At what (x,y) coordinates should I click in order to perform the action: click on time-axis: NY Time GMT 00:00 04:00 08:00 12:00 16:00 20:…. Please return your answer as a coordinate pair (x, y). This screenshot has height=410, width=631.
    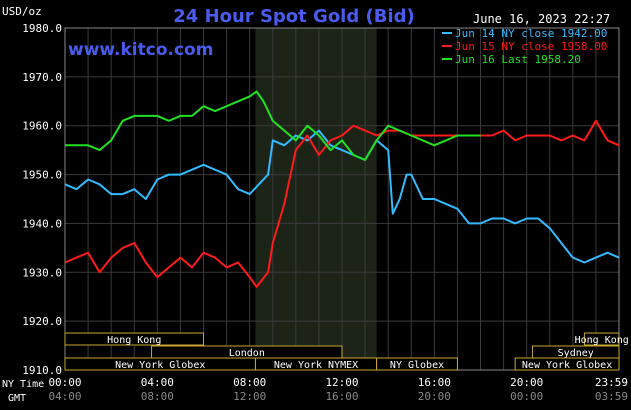
    Looking at the image, I should click on (315, 390).